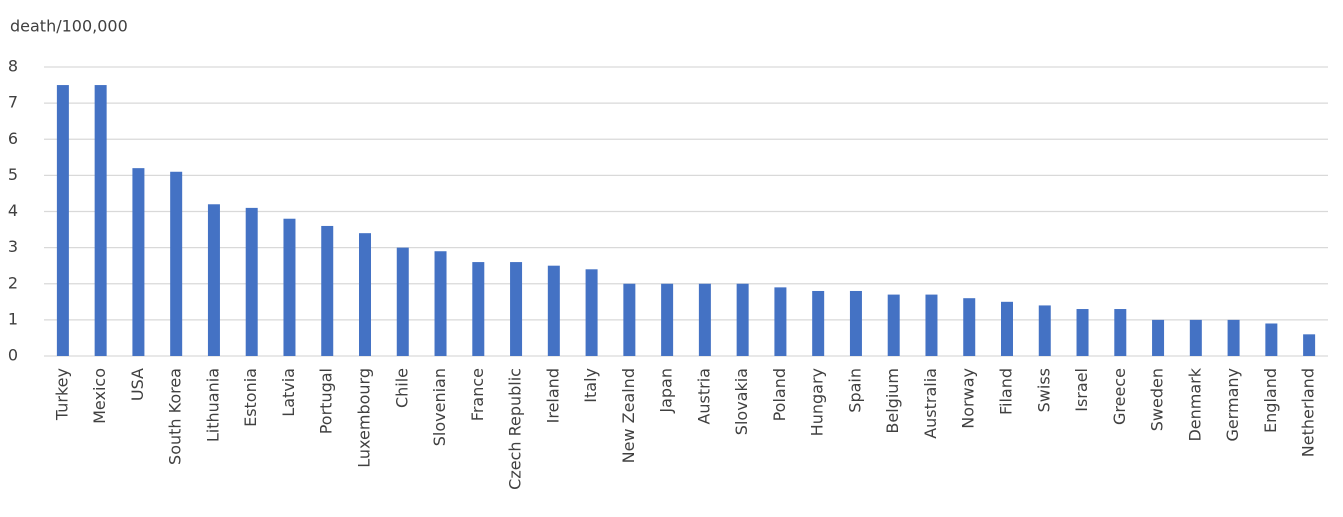 This screenshot has width=1343, height=517. Describe the element at coordinates (477, 394) in the screenshot. I see `x-tick-label: France` at that location.